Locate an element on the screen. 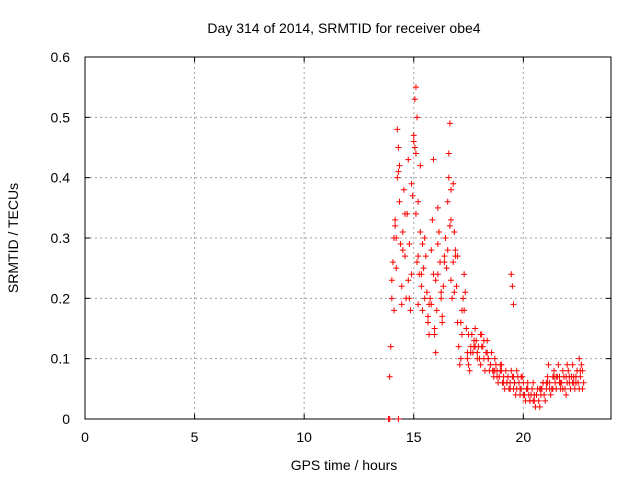  y-tick-label: 0.6 is located at coordinates (61, 57).